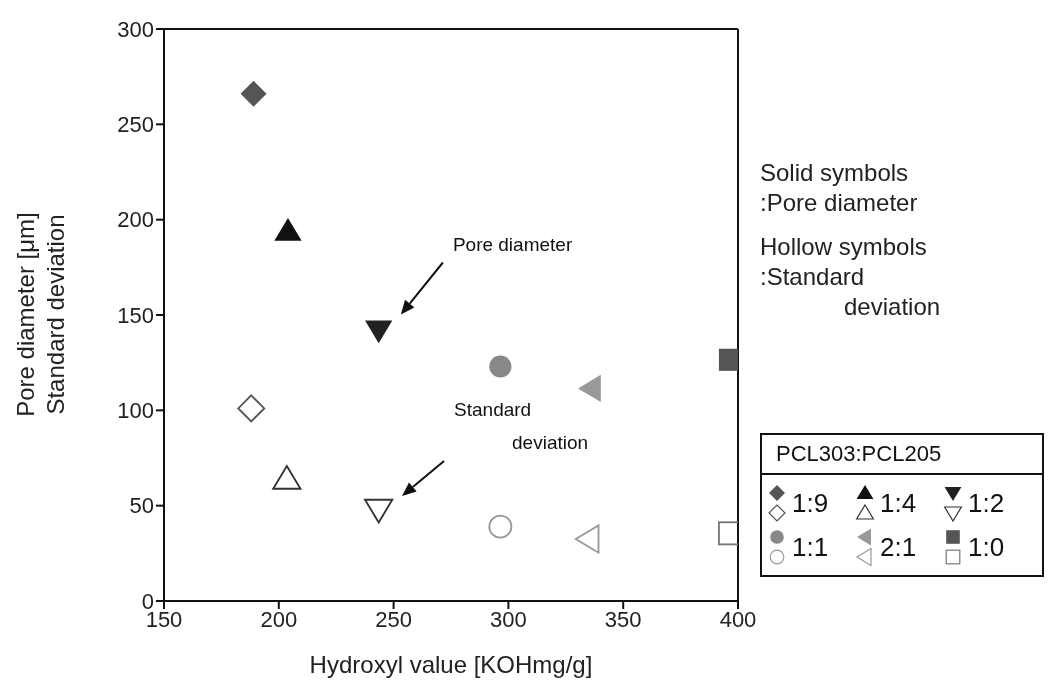 This screenshot has width=1051, height=697. Describe the element at coordinates (279, 619) in the screenshot. I see `x-tick-label: 200` at that location.